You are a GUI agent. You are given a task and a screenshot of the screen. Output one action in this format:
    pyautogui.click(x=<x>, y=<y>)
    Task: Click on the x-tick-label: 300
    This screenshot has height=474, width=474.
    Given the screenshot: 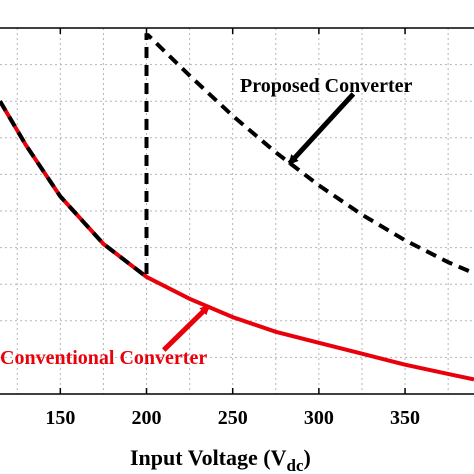 What is the action you would take?
    pyautogui.click(x=319, y=418)
    